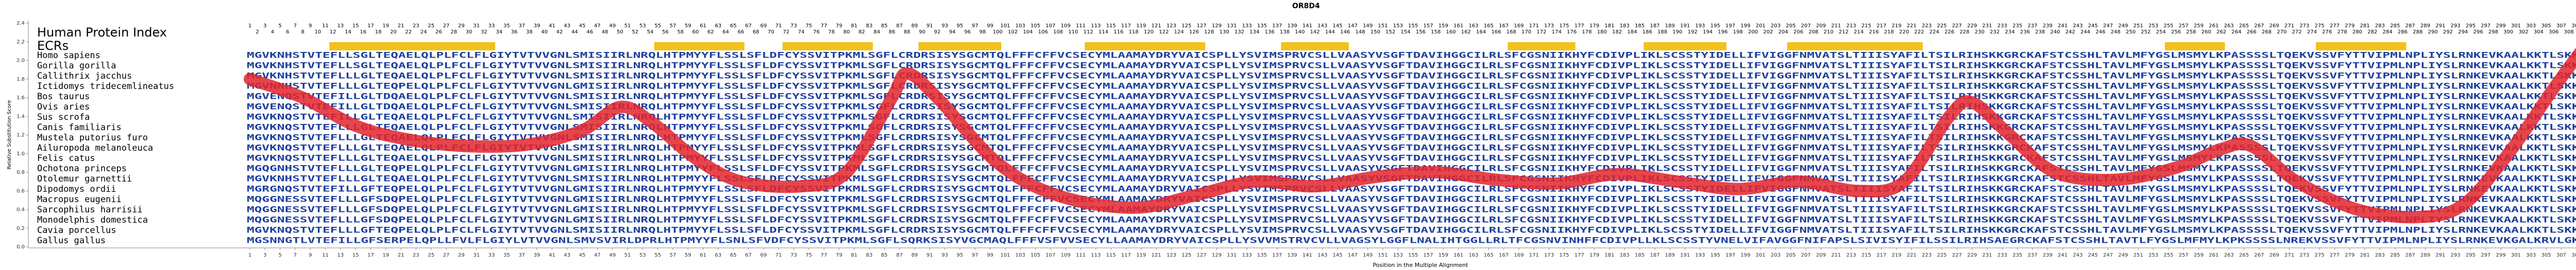 The image size is (2576, 270). What do you see at coordinates (1119, 32) in the screenshot?
I see `protein-index: 116` at bounding box center [1119, 32].